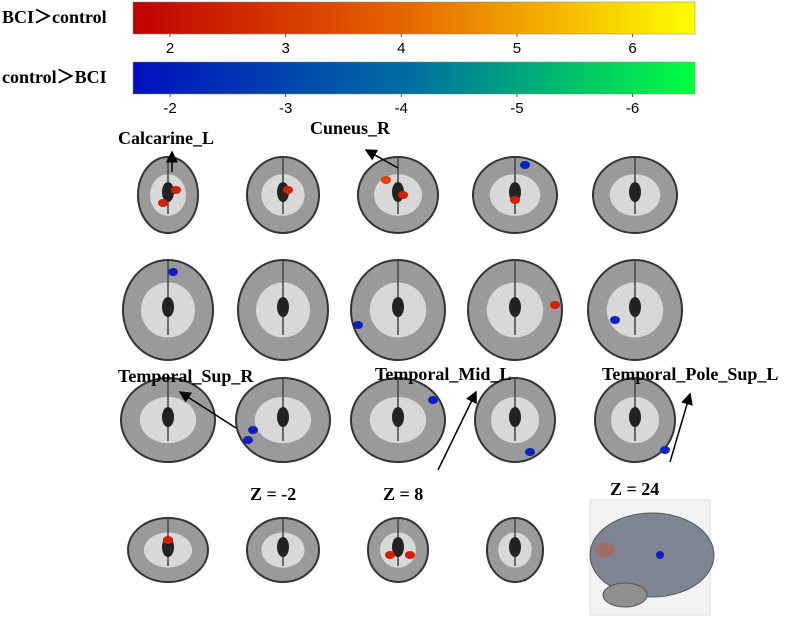 The width and height of the screenshot is (797, 622). What do you see at coordinates (401, 48) in the screenshot?
I see `tick-label: 4` at bounding box center [401, 48].